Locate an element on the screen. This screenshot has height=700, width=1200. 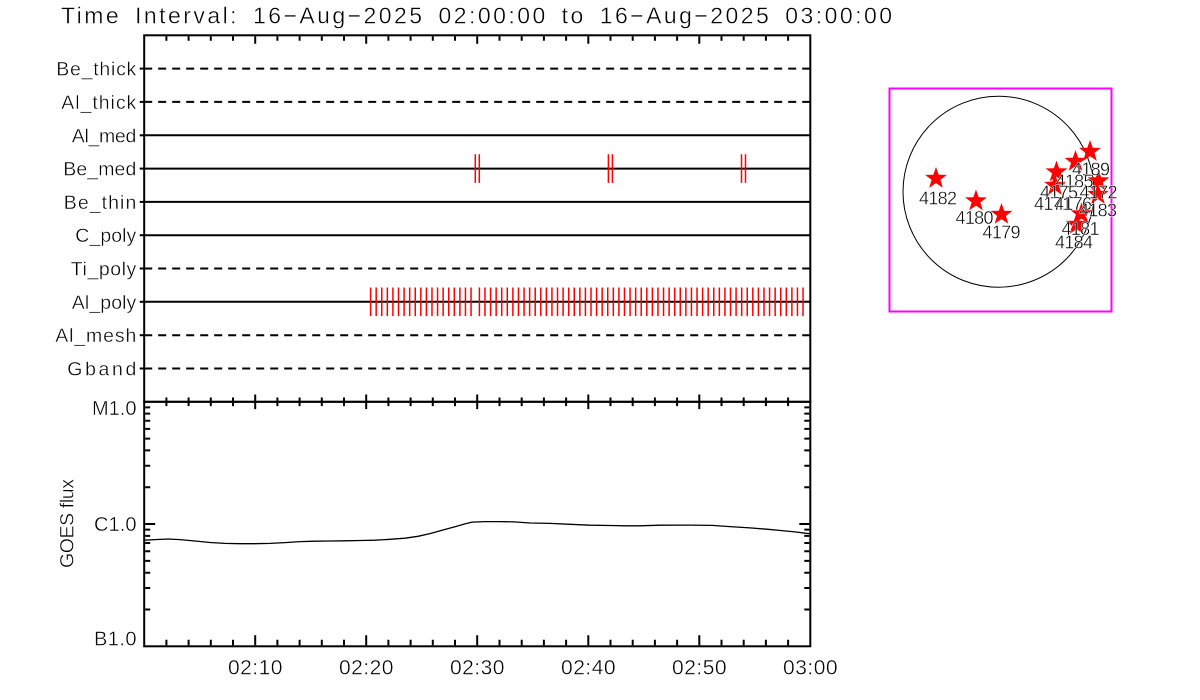
svg-text: Al_poly is located at coordinates (104, 303).